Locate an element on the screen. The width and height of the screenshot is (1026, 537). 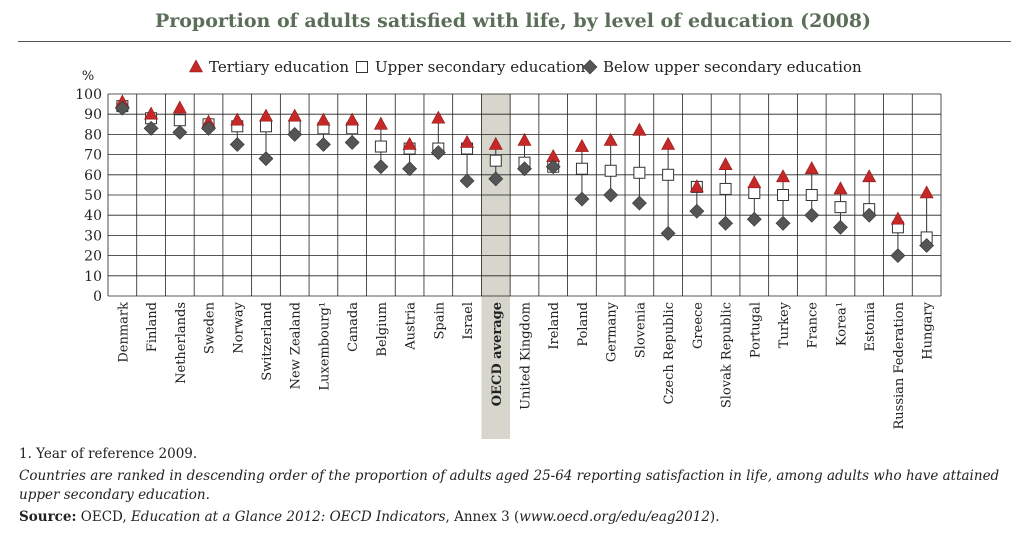
category-label: Ireland is located at coordinates (554, 326).